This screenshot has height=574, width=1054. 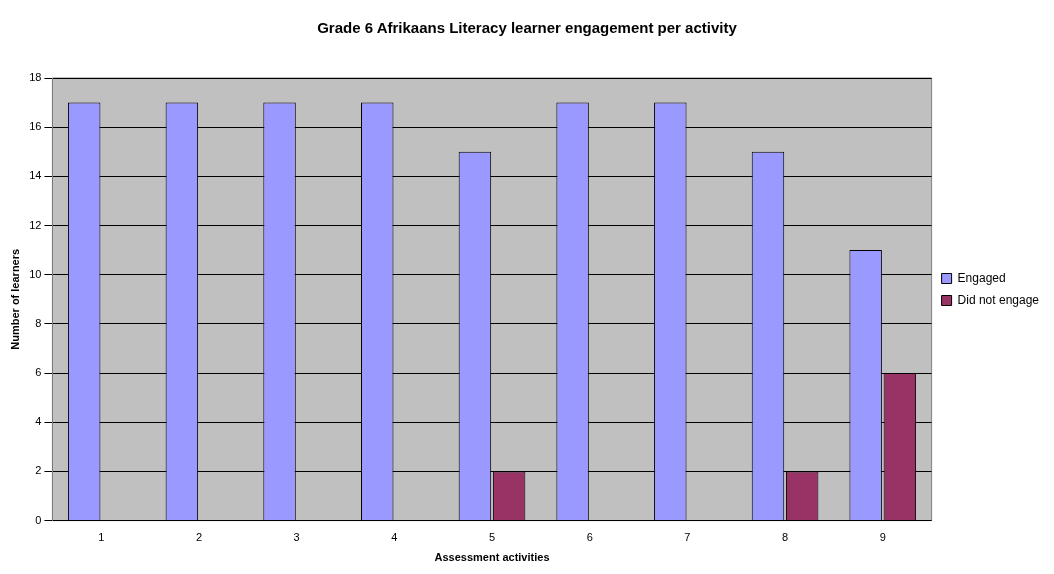 I want to click on y-tick-label: 2, so click(x=38, y=470).